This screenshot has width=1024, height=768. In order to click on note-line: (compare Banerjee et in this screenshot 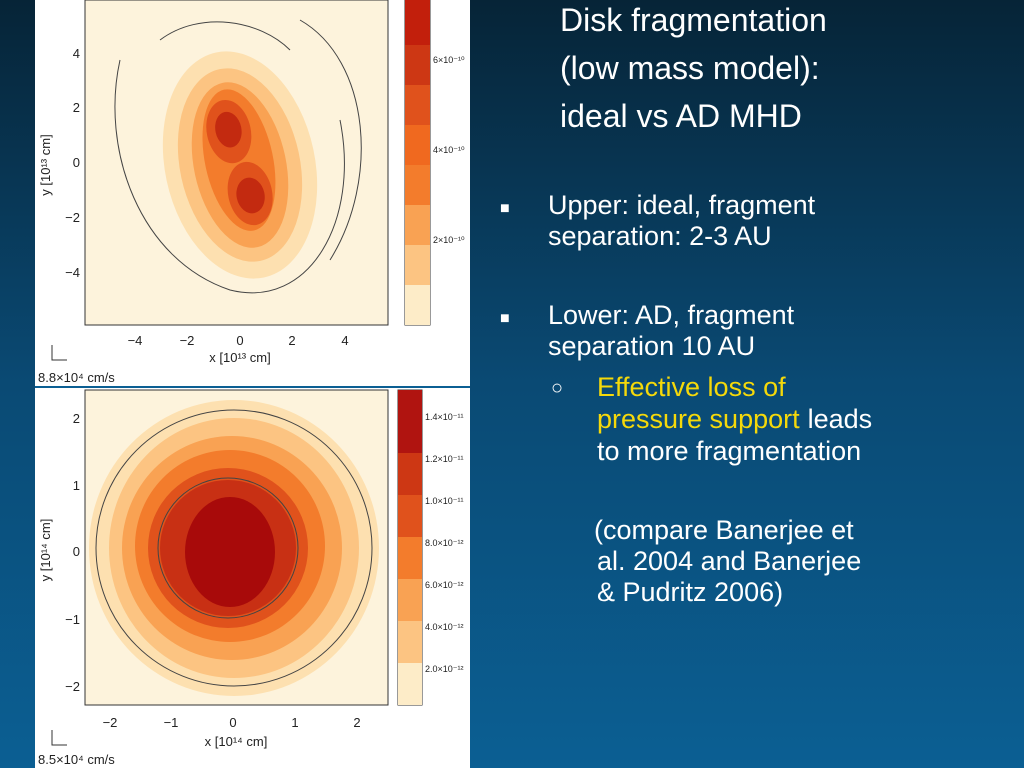, I will do `click(724, 530)`.